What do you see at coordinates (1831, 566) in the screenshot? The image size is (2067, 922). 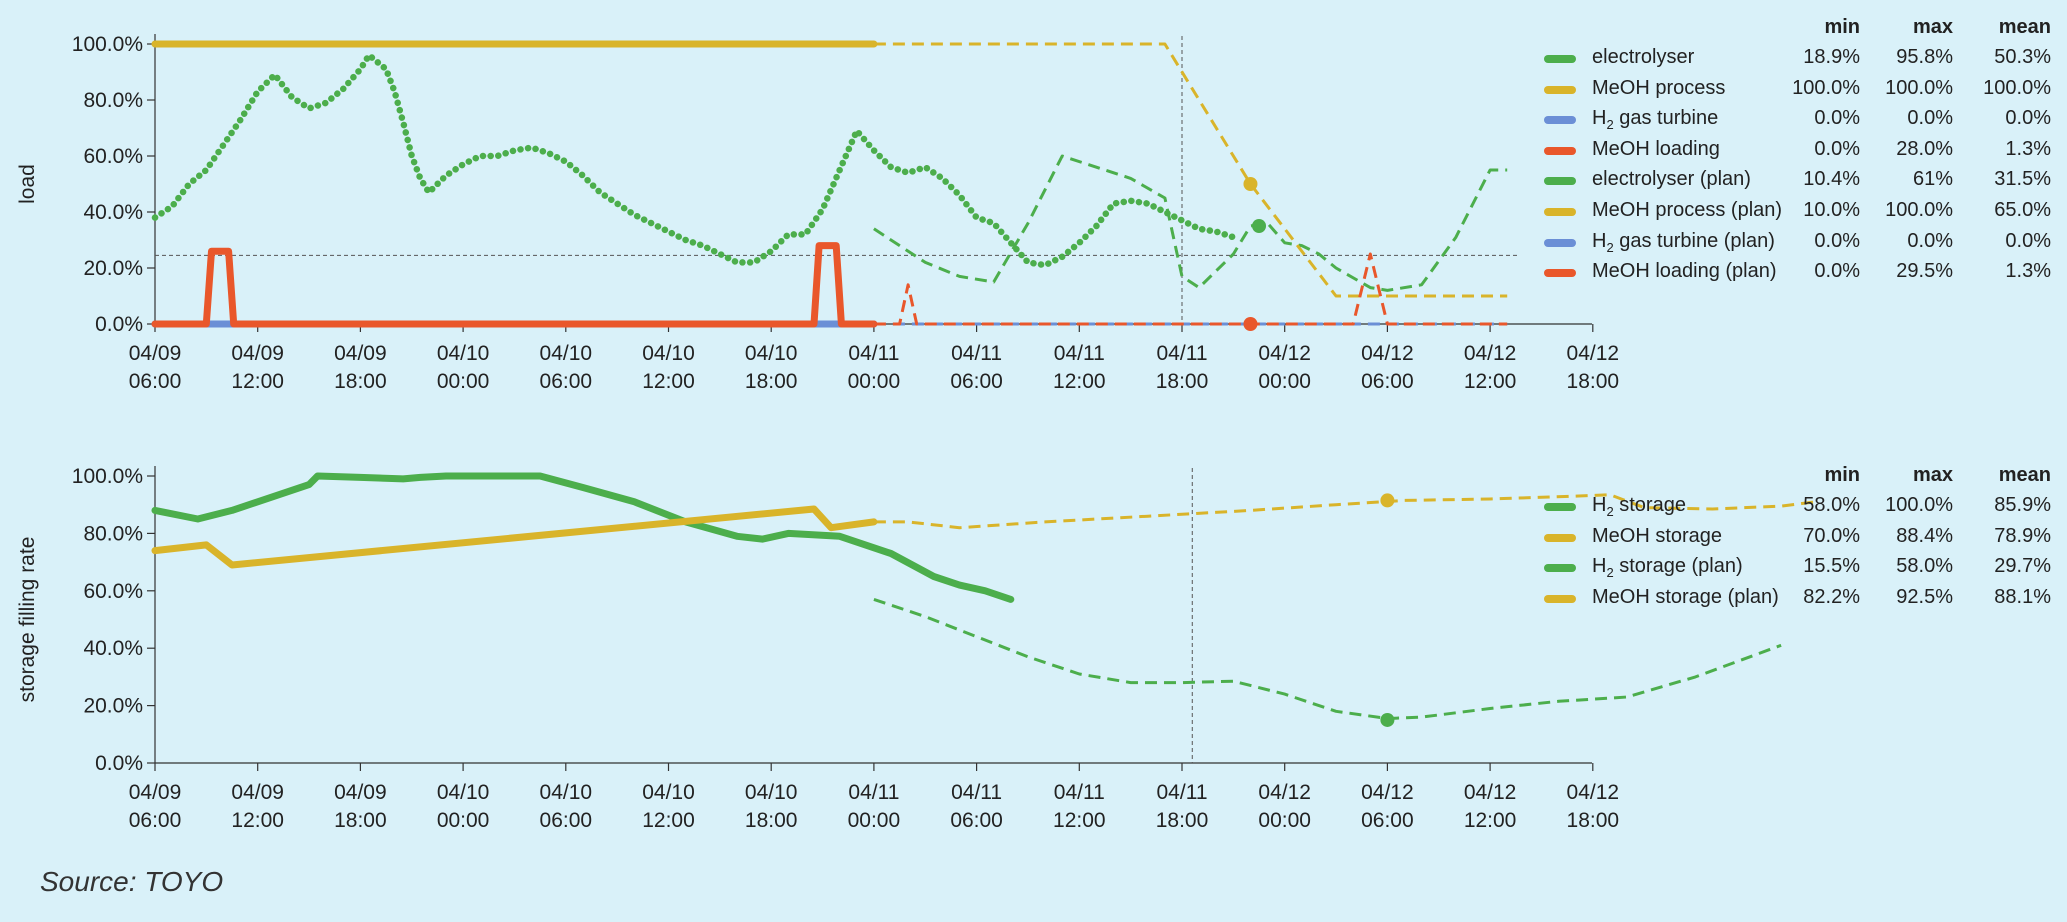 I see `legend-value-min: 15.5%` at bounding box center [1831, 566].